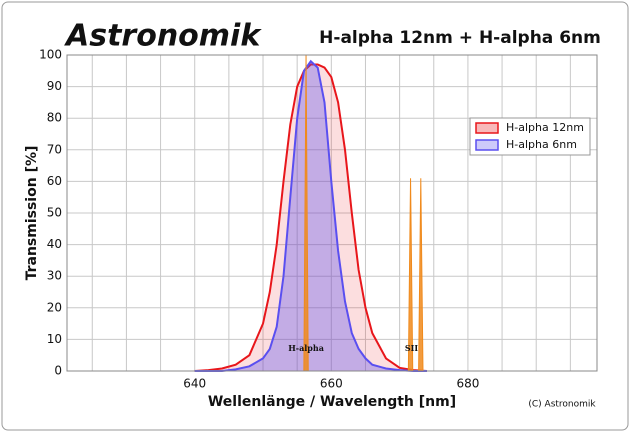 The height and width of the screenshot is (438, 631). Describe the element at coordinates (54, 307) in the screenshot. I see `y-tick-label: 20` at that location.